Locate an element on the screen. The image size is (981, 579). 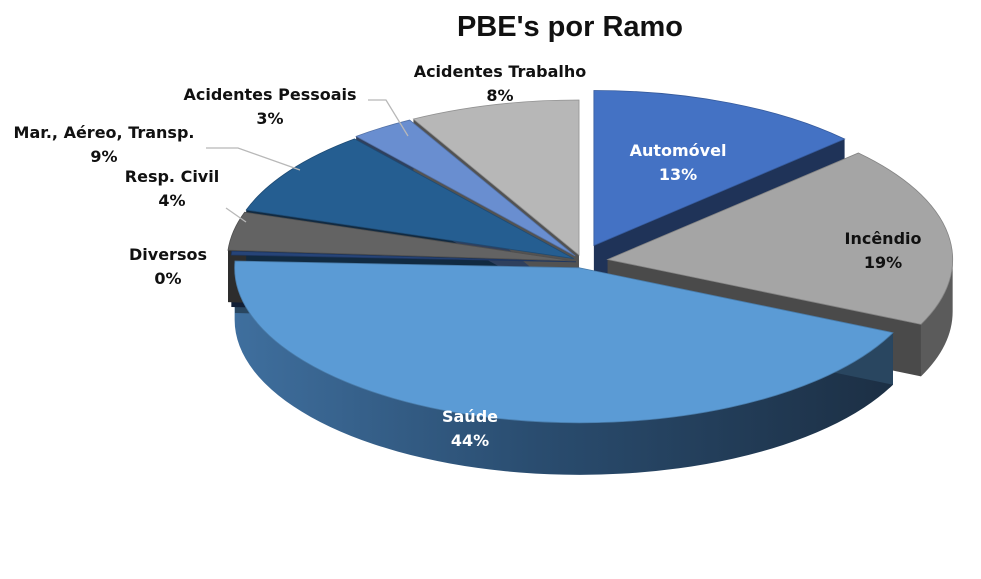
slice-diversos is located at coordinates (403, 256).